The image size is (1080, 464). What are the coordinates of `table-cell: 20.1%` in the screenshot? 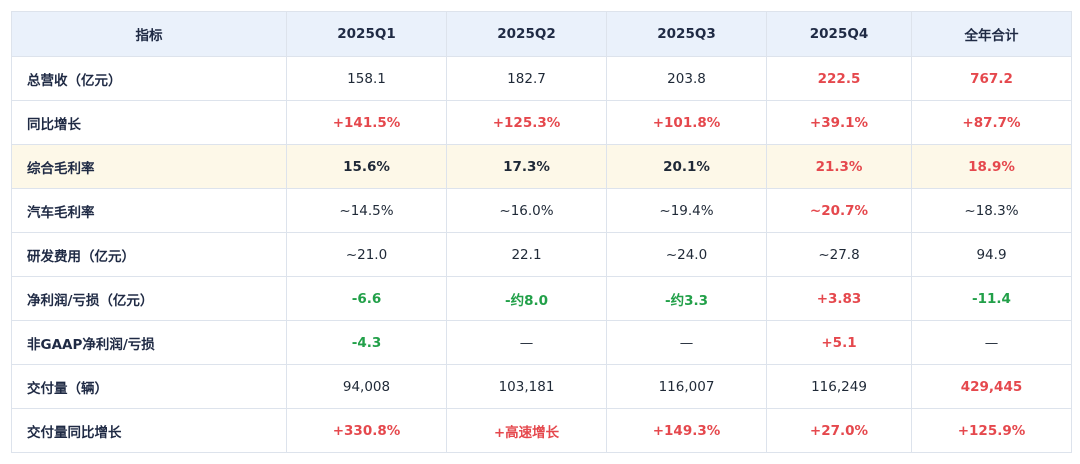 It's located at (686, 166).